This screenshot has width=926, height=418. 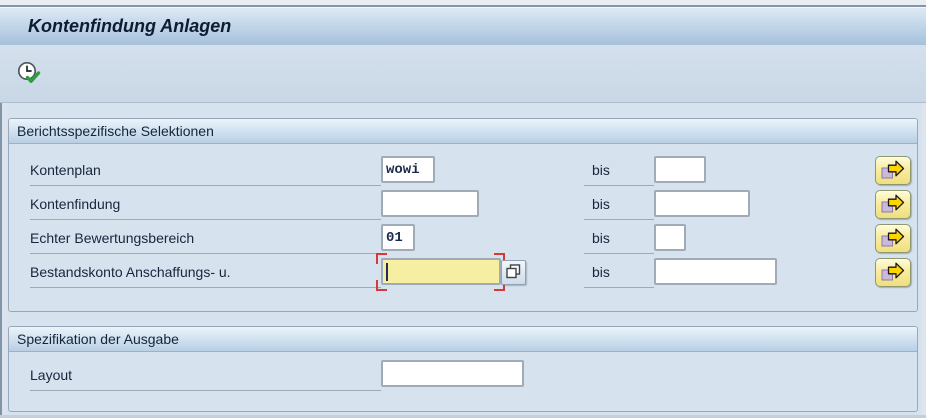 I want to click on value-help-button, so click(x=513, y=272).